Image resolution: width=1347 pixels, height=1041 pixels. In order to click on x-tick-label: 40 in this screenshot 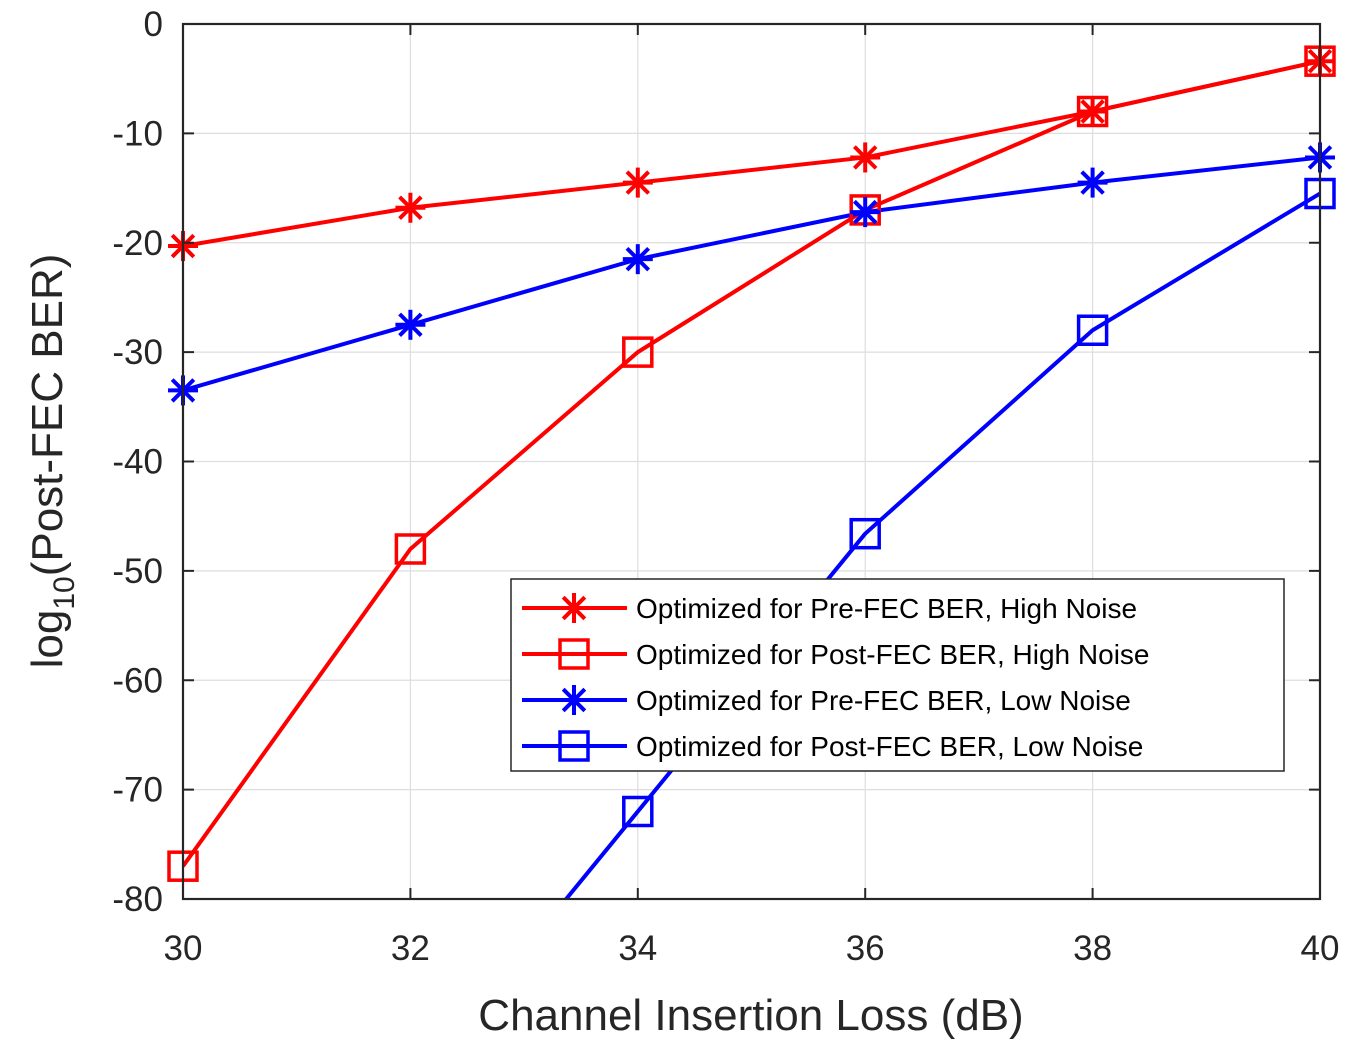, I will do `click(1320, 948)`.